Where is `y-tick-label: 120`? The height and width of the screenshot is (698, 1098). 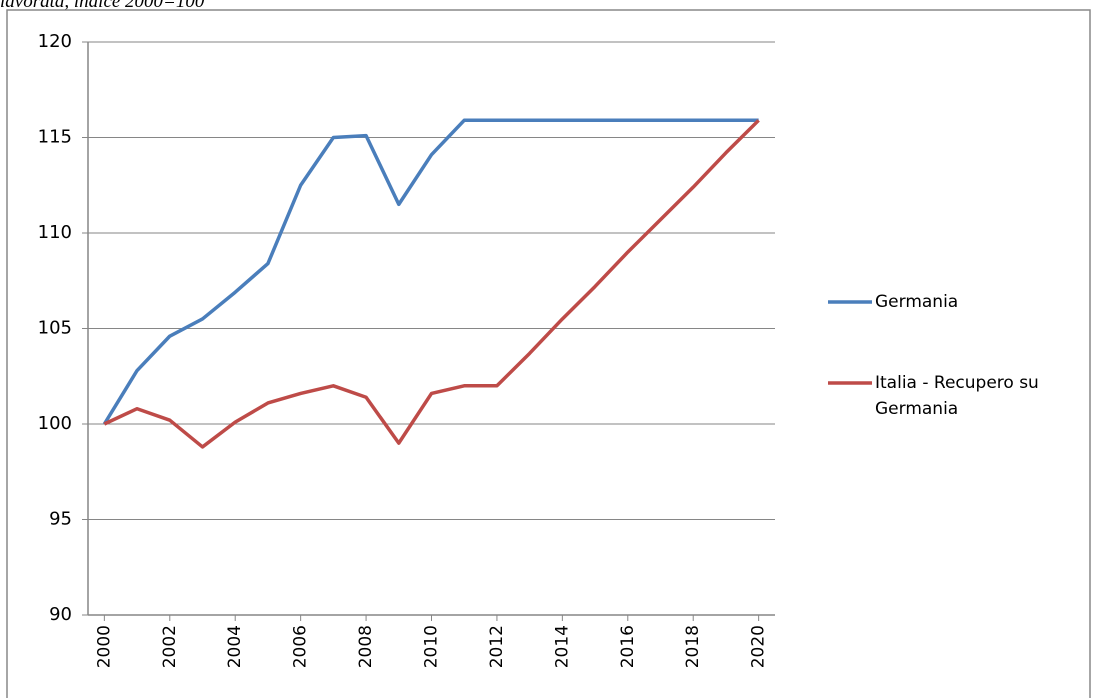
y-tick-label: 120 is located at coordinates (55, 41).